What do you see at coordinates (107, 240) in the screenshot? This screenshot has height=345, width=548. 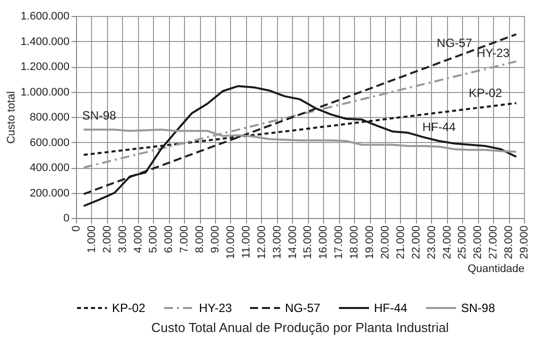 I see `x-tick-label: 2.000` at bounding box center [107, 240].